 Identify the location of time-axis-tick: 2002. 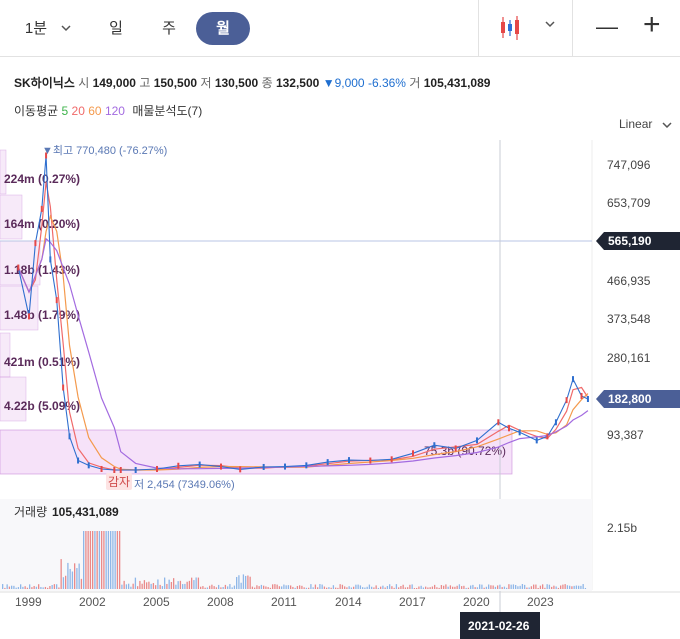
(92, 602).